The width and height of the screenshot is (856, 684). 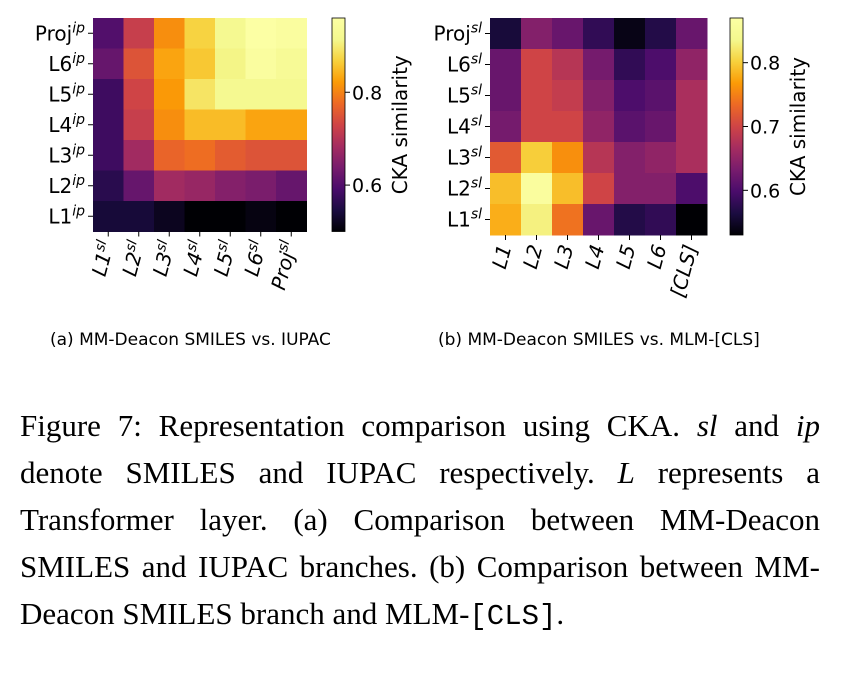 What do you see at coordinates (765, 128) in the screenshot?
I see `colorbar-tick-label: 0.7` at bounding box center [765, 128].